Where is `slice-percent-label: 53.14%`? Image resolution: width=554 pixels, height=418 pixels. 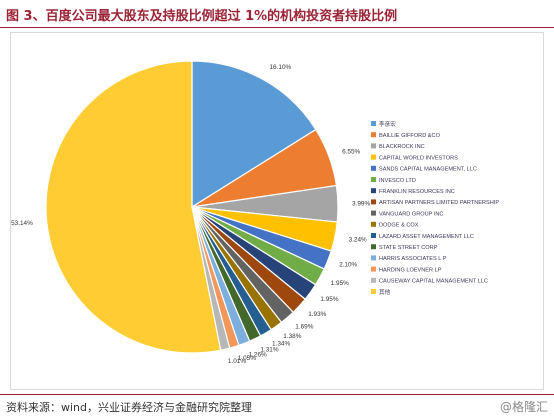 slice-percent-label: 53.14% is located at coordinates (22, 223).